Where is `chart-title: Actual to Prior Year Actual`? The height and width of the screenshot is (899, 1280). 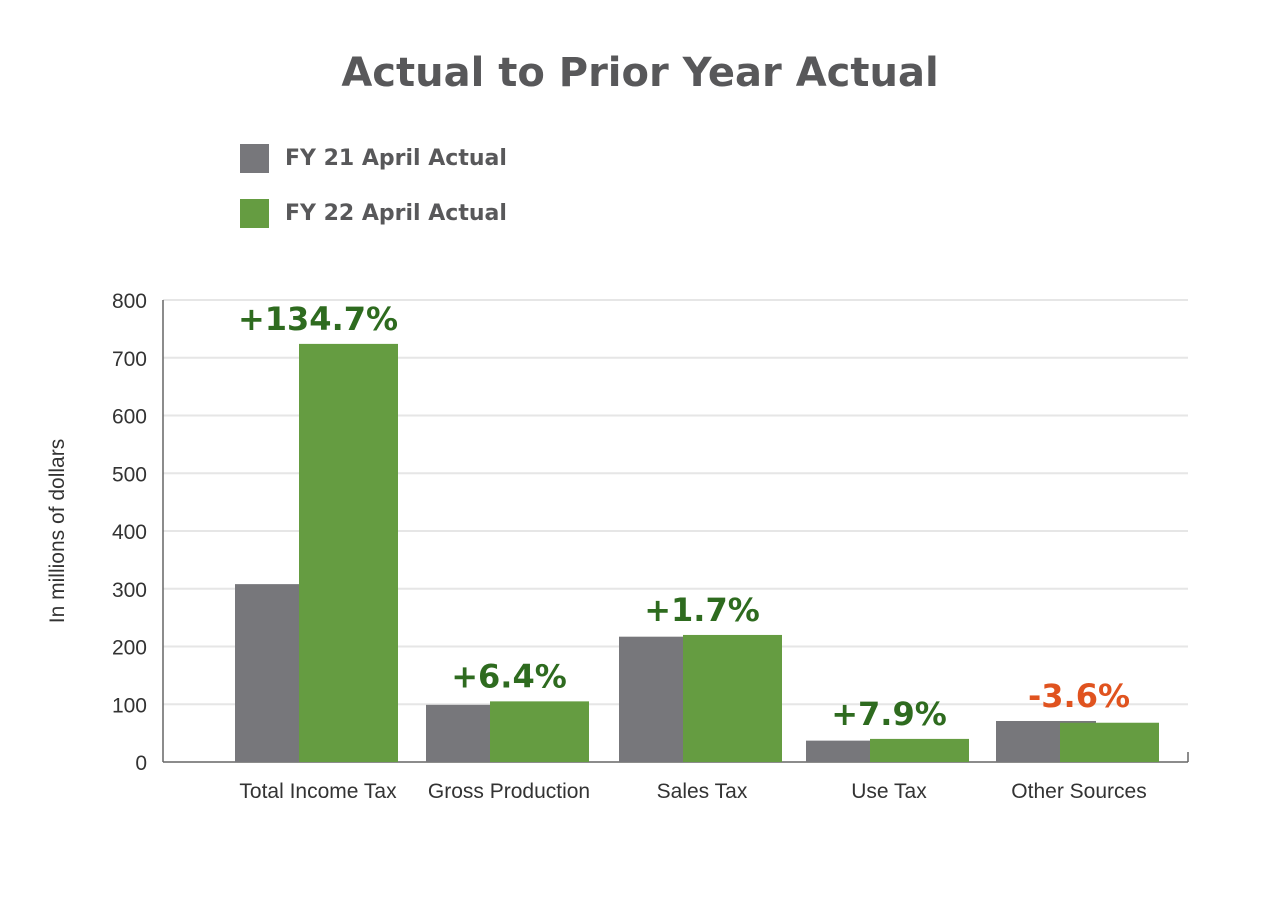 chart-title: Actual to Prior Year Actual is located at coordinates (640, 73).